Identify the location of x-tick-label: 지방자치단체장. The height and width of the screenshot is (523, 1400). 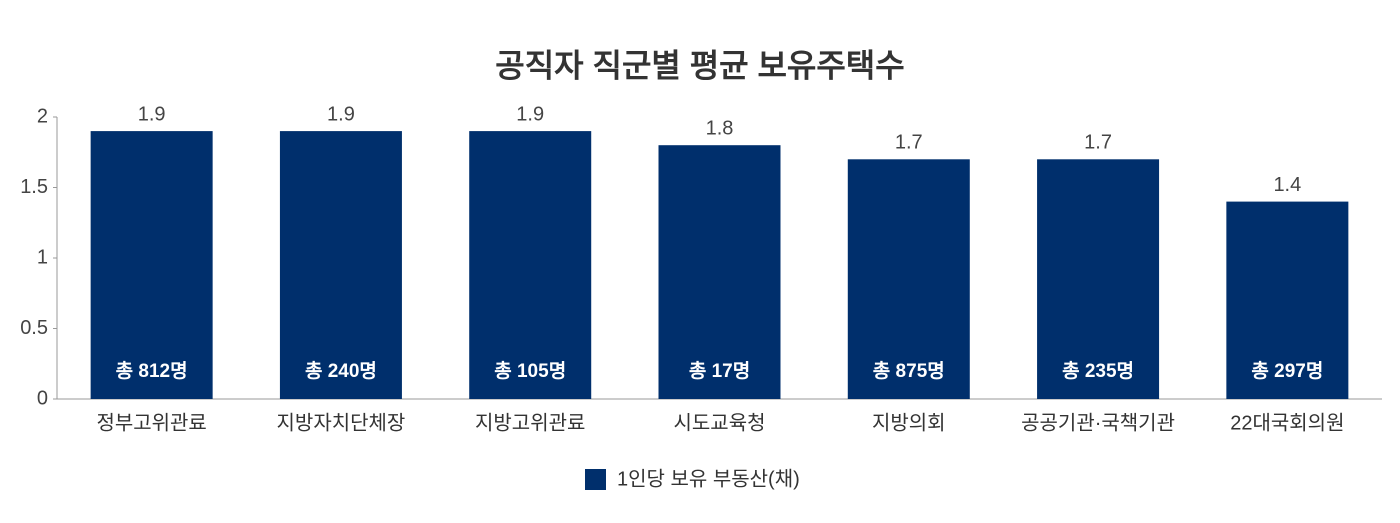
(341, 422).